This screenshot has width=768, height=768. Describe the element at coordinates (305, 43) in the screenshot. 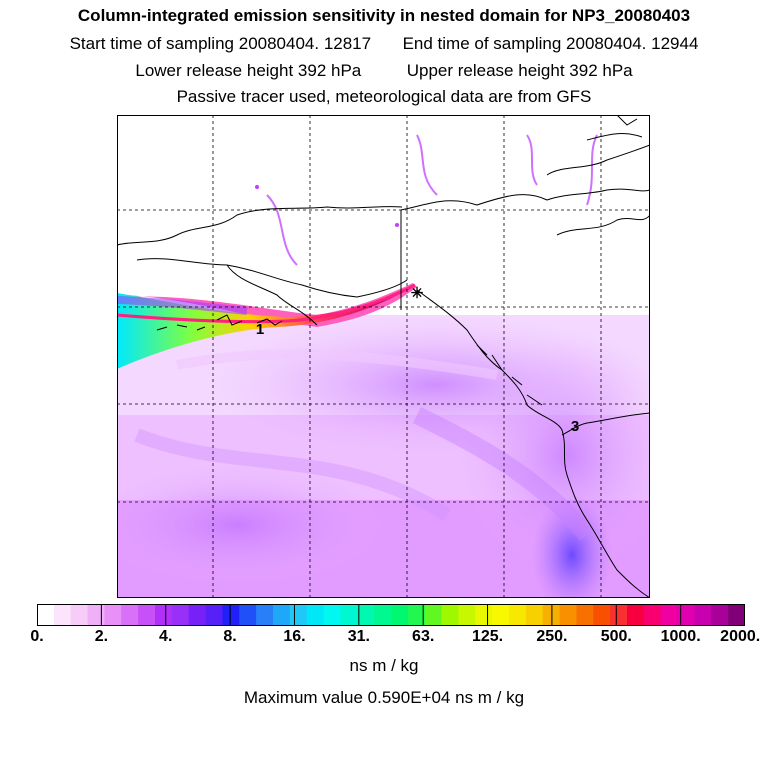

I see `start-time-value: 20080404. 12817` at that location.